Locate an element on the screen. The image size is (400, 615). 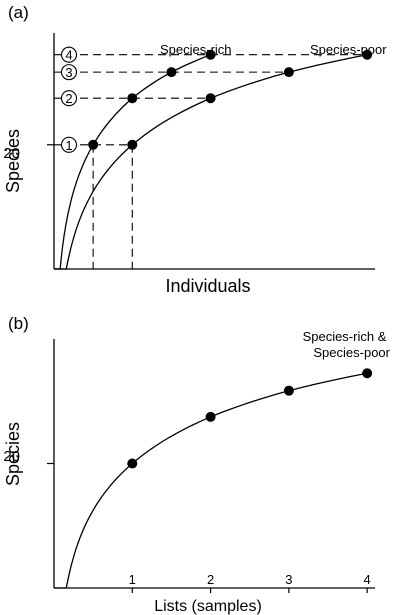
level-marker-label-2: 2 is located at coordinates (68, 98).